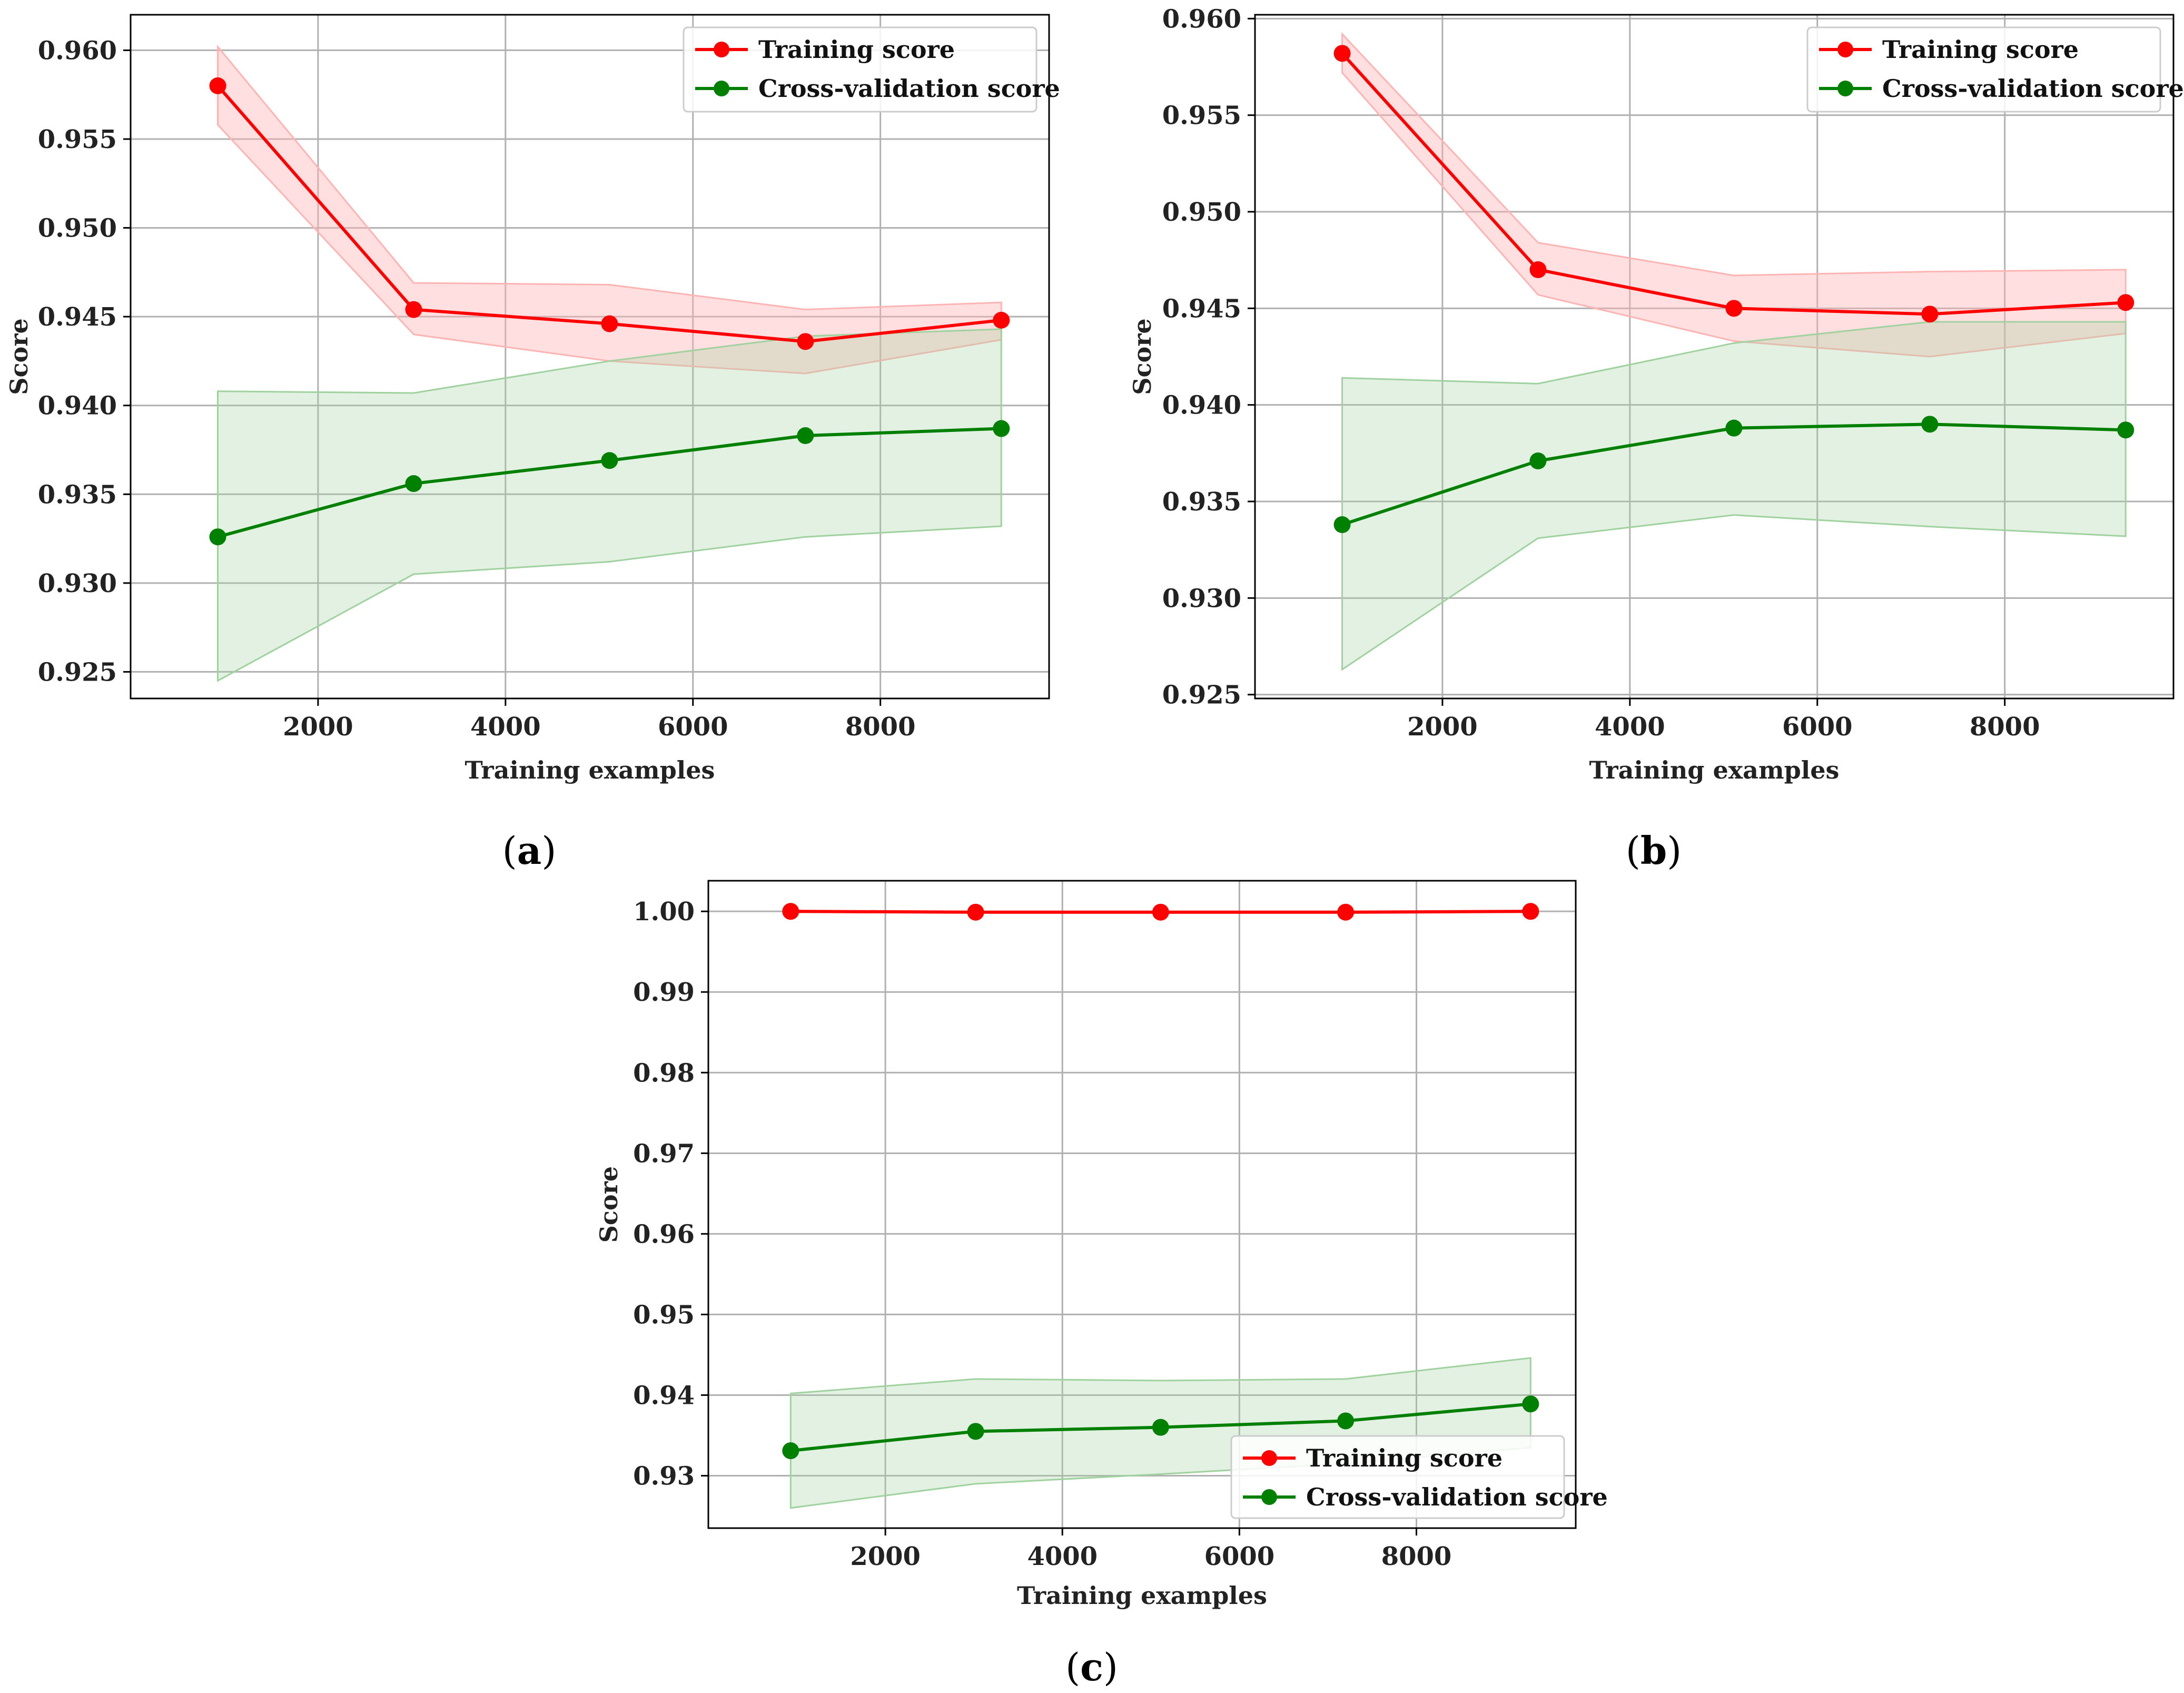 Image resolution: width=2184 pixels, height=1693 pixels. Describe the element at coordinates (664, 912) in the screenshot. I see `y-tick-label: 1.00` at that location.